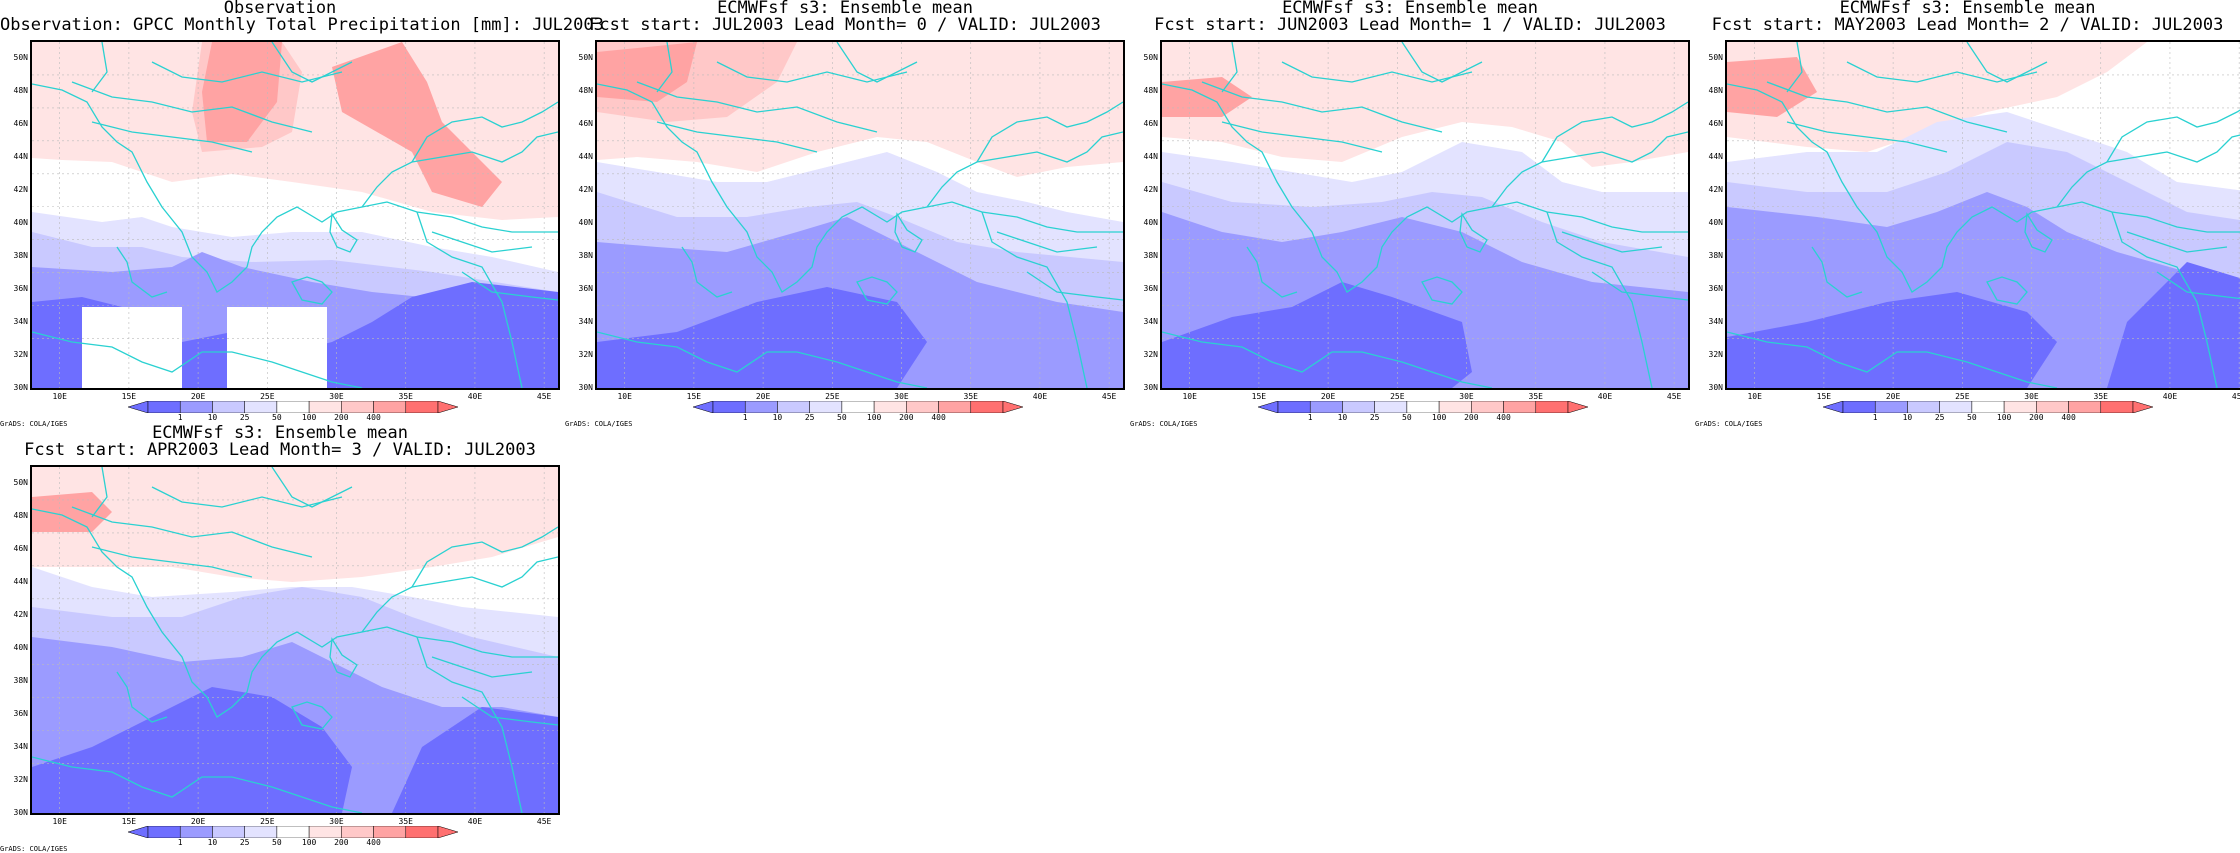 This screenshot has width=2240, height=853. I want to click on colorbar-label: 400, so click(373, 417).